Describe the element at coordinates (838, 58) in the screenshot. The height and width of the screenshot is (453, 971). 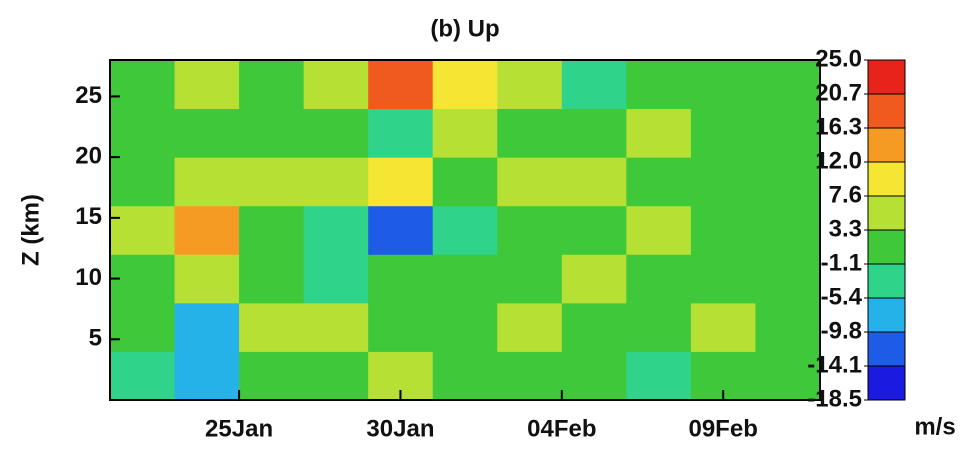
I see `colorbar-label: 25.0` at that location.